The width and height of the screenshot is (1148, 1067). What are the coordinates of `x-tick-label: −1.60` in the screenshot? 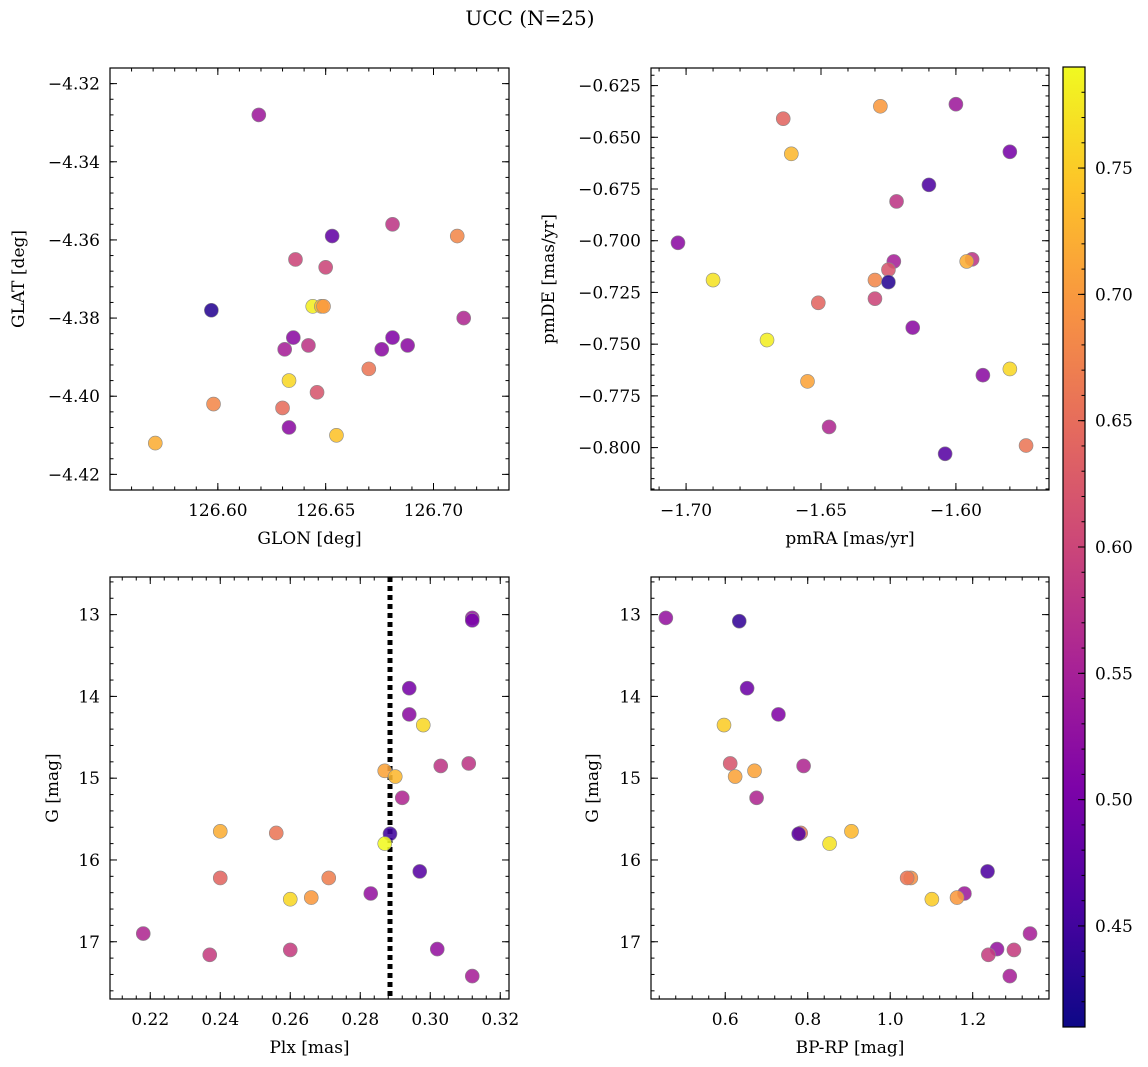 It's located at (956, 511).